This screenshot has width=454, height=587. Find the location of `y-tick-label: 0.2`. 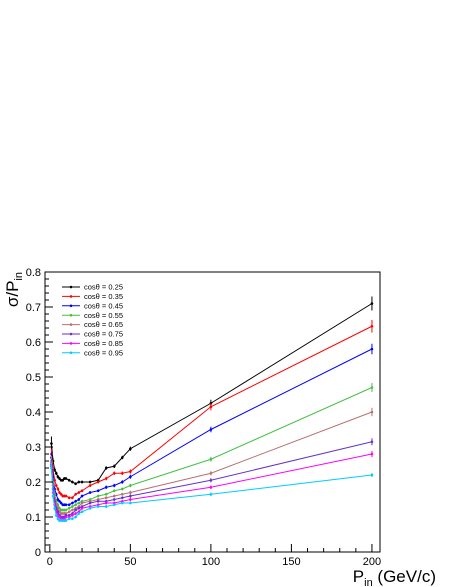

y-tick-label: 0.2 is located at coordinates (33, 483).